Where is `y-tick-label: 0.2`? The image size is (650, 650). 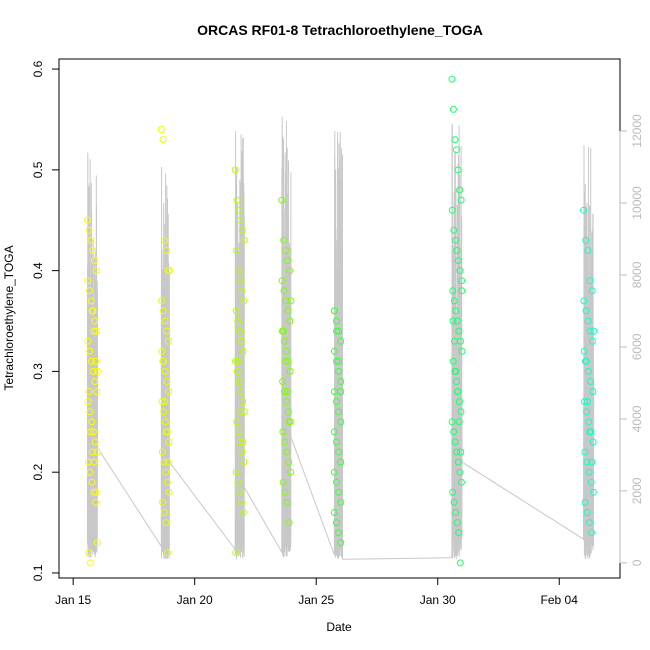 y-tick-label: 0.2 is located at coordinates (38, 472).